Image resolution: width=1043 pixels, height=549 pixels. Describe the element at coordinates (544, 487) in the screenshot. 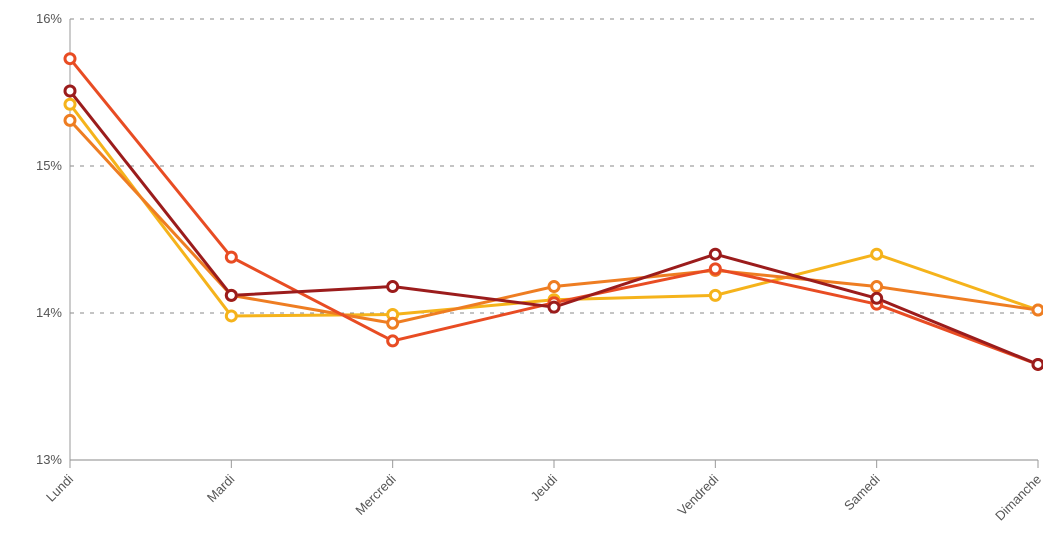

I see `x-tick-label: Jeudi` at that location.